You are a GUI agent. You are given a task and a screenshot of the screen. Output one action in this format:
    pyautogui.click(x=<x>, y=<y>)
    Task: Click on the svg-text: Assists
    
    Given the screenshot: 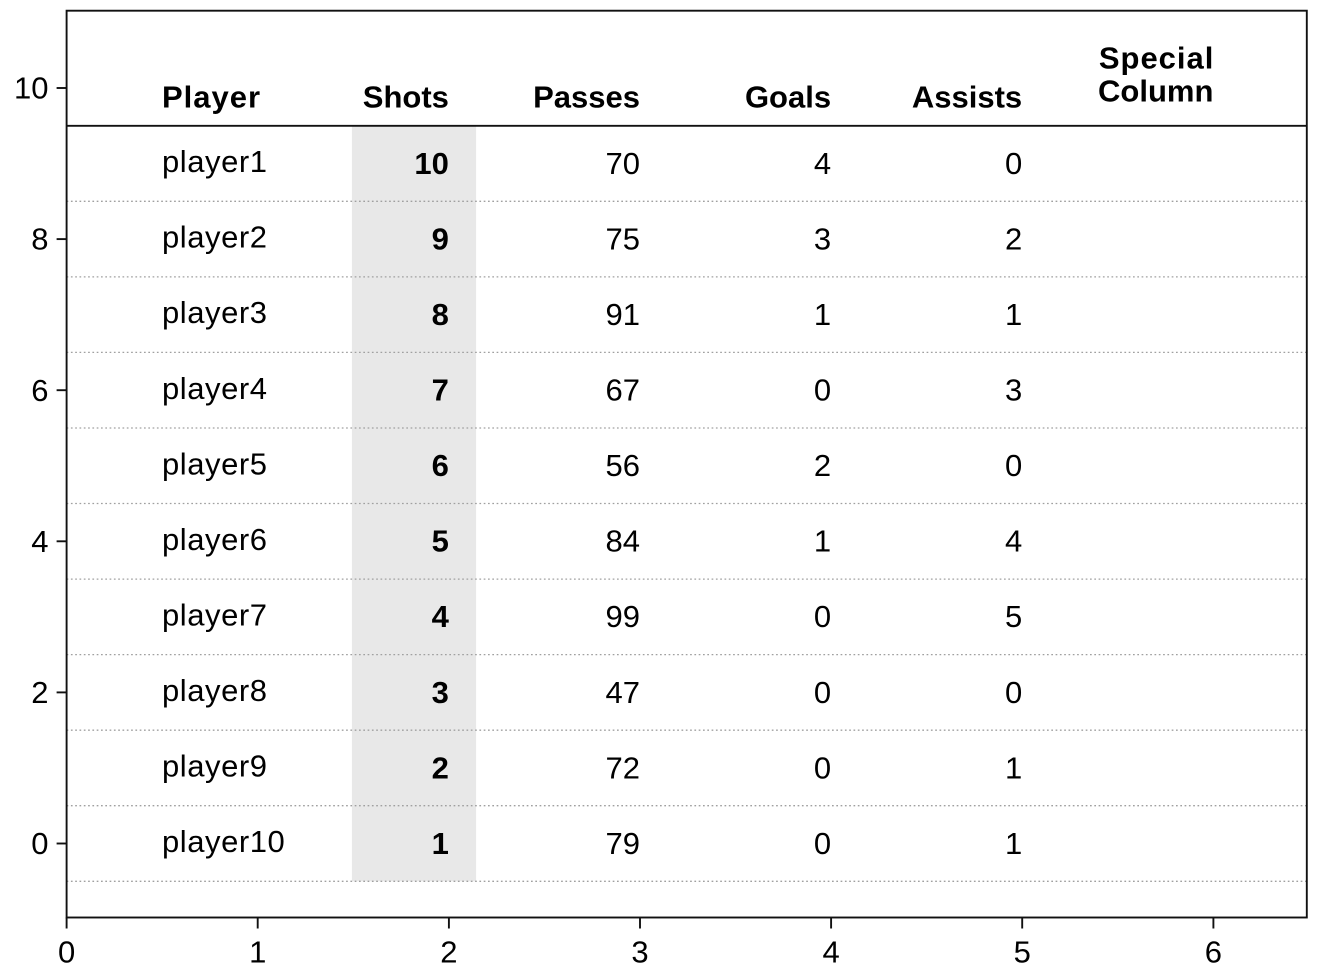 What is the action you would take?
    pyautogui.click(x=967, y=97)
    